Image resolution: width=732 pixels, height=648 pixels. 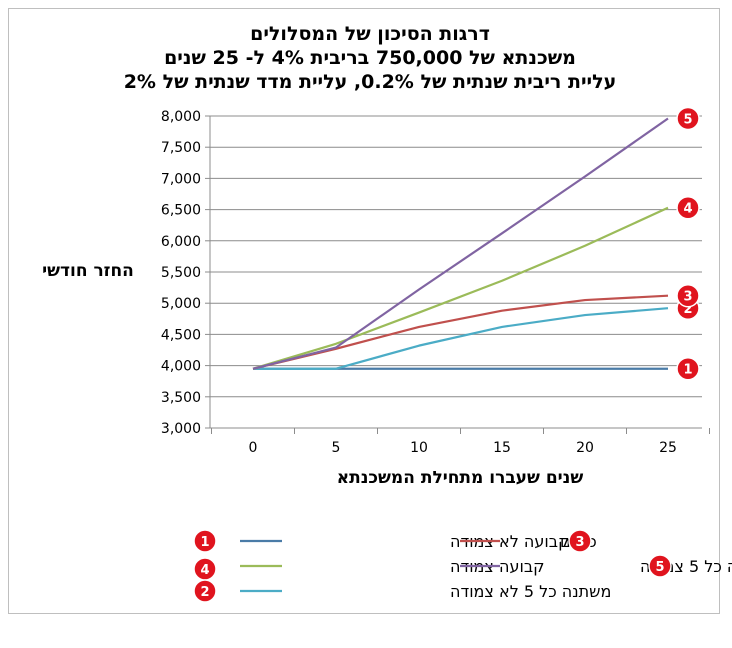 I want to click on legend-label: קבועה לא צמודה, so click(x=509, y=541).